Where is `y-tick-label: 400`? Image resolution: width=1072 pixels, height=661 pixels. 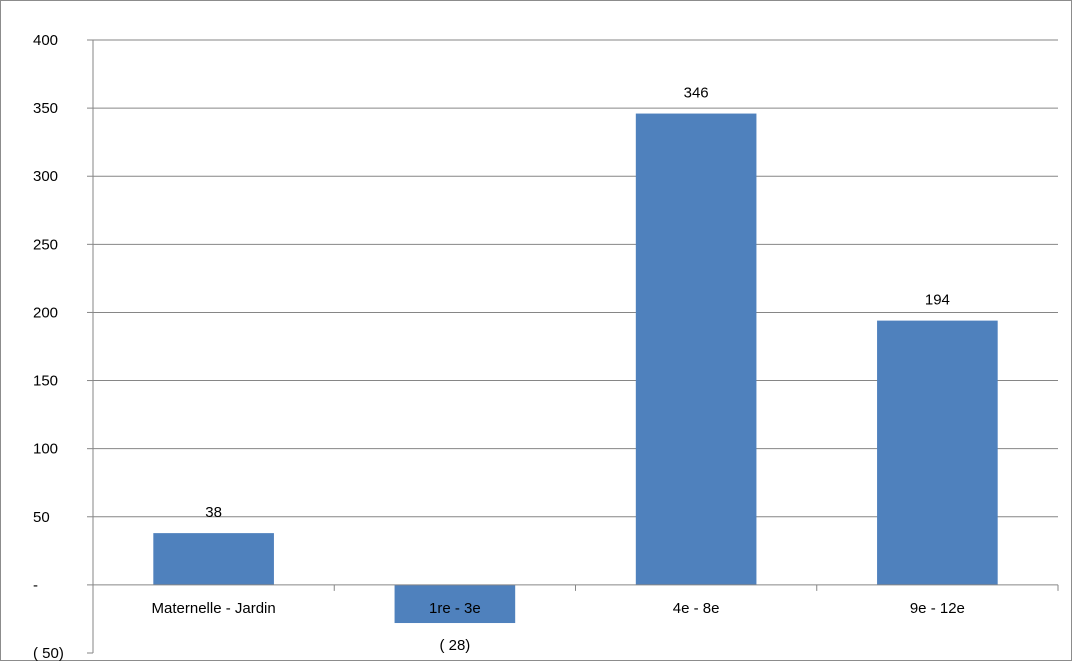 y-tick-label: 400 is located at coordinates (45, 40).